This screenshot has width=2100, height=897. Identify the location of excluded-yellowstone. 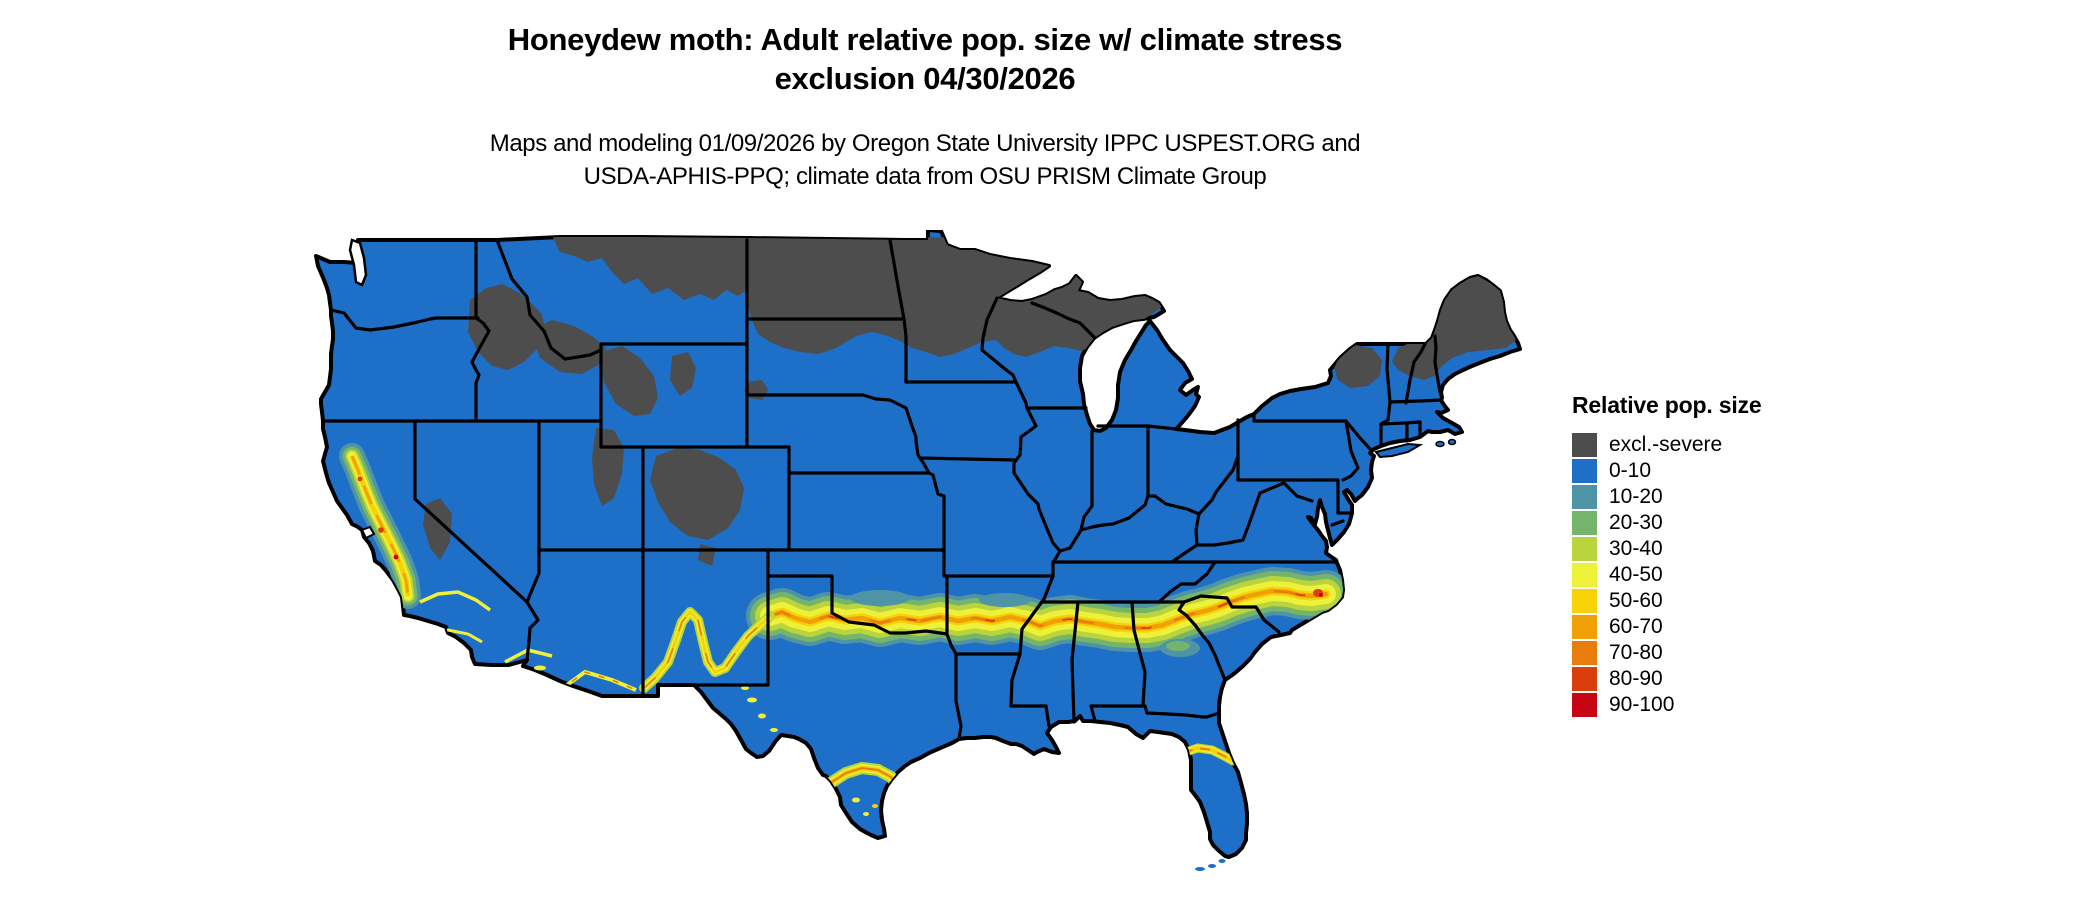
(629, 381).